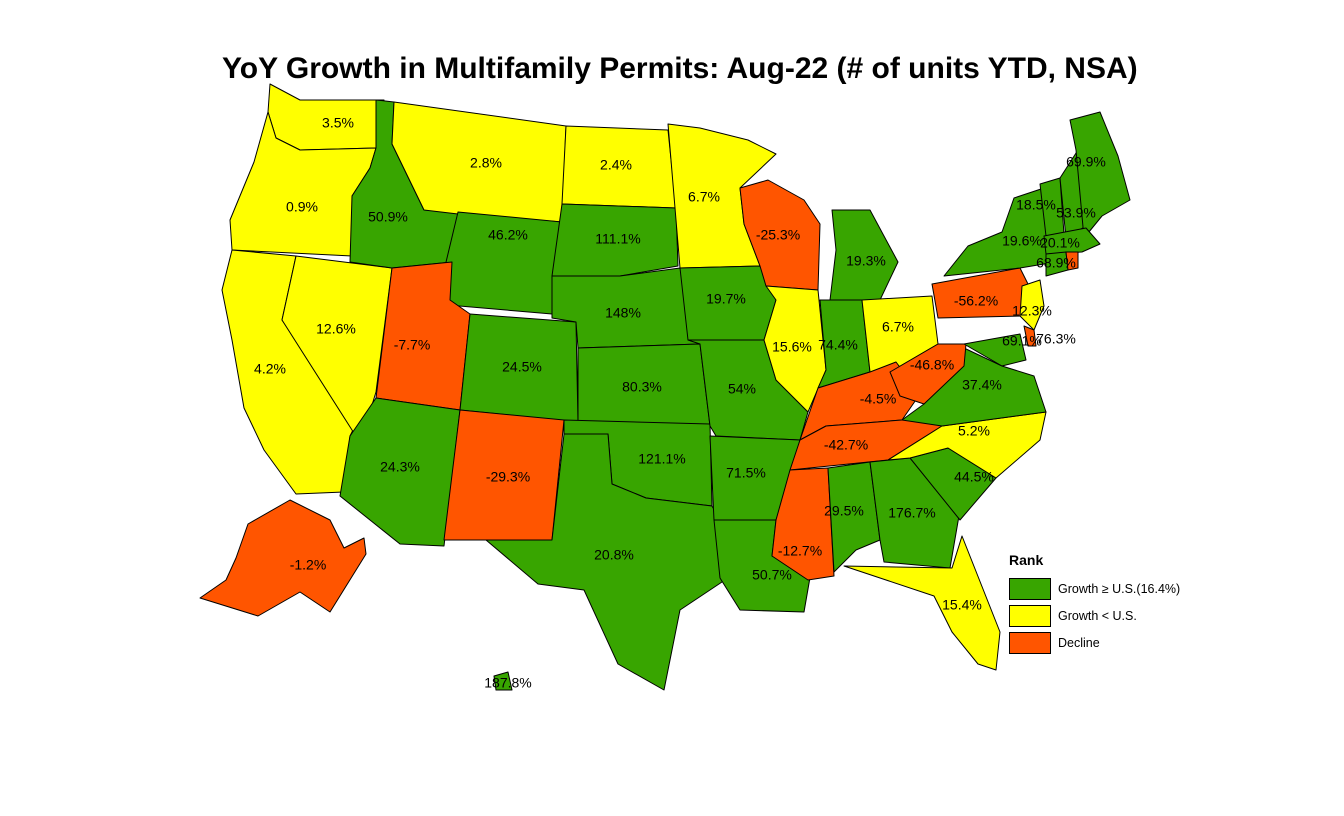 The width and height of the screenshot is (1344, 816). What do you see at coordinates (846, 445) in the screenshot?
I see `state-value-label-tn: -42.7%` at bounding box center [846, 445].